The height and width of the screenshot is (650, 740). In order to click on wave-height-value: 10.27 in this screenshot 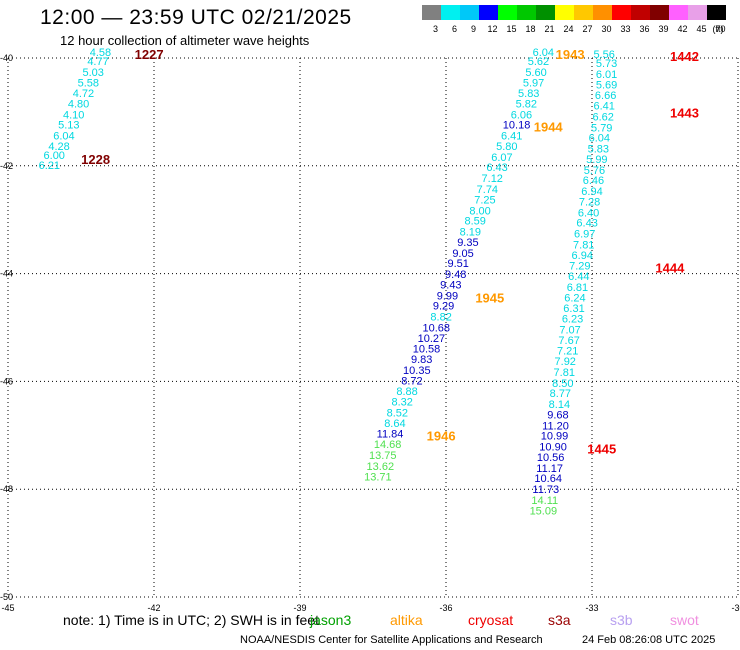, I will do `click(432, 339)`.